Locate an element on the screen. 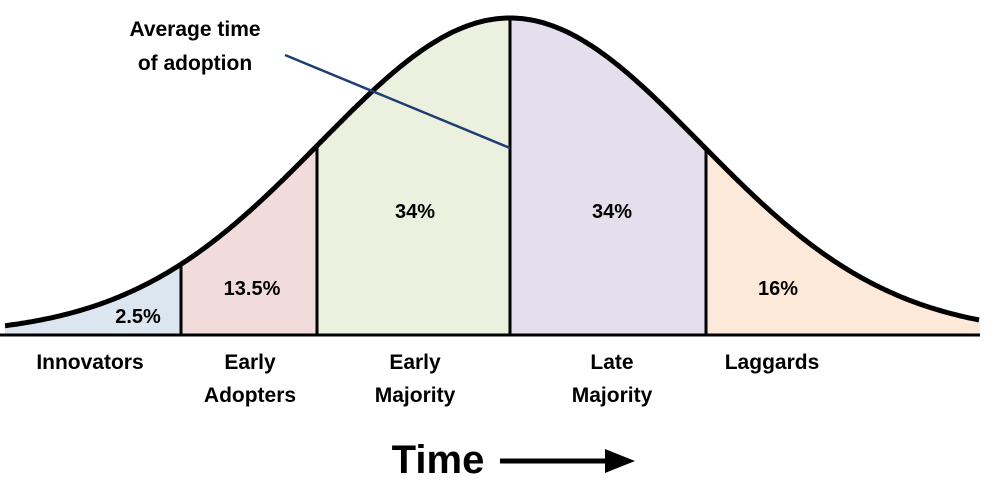 Image resolution: width=1000 pixels, height=484 pixels. segment-label: Late is located at coordinates (611, 362).